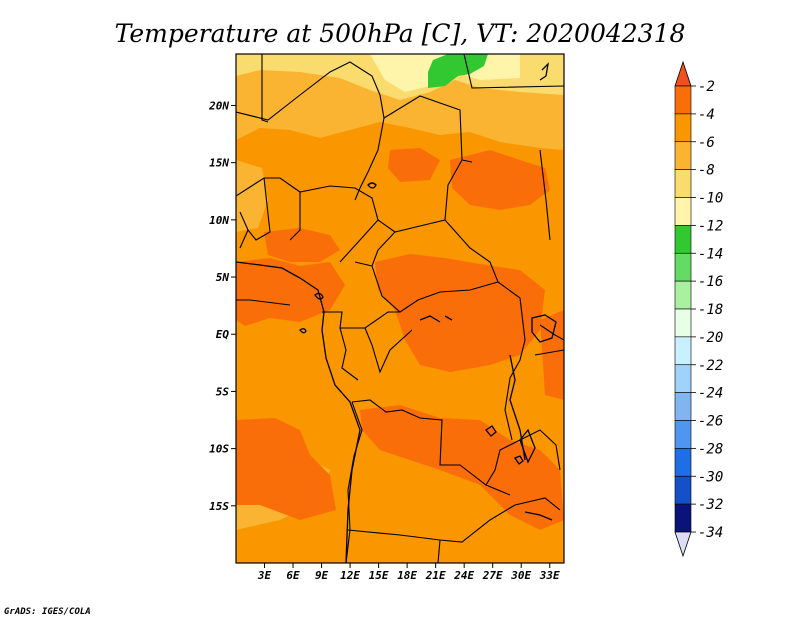  I want to click on colorbar-label: -34, so click(710, 533).